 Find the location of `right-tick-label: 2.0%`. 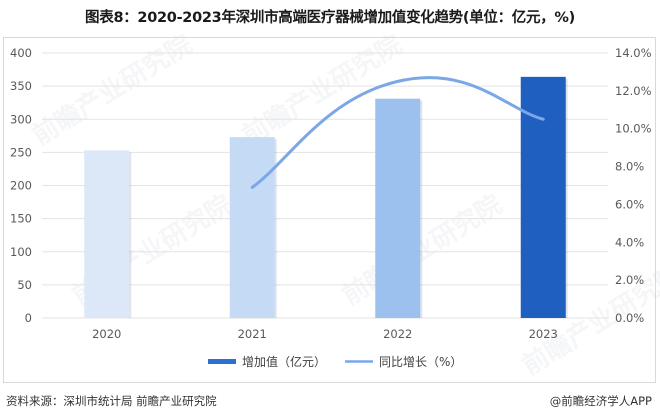

right-tick-label: 2.0% is located at coordinates (629, 280).